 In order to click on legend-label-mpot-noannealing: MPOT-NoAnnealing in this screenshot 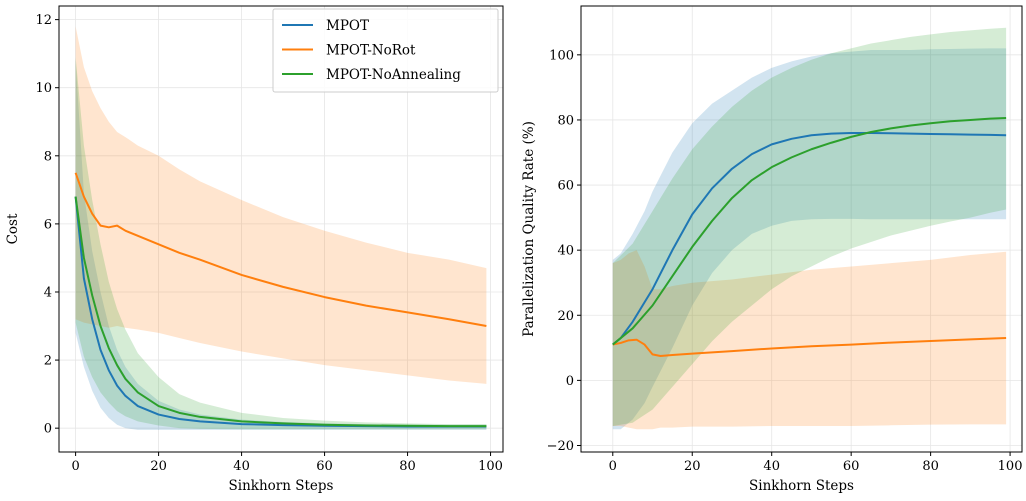, I will do `click(393, 75)`.